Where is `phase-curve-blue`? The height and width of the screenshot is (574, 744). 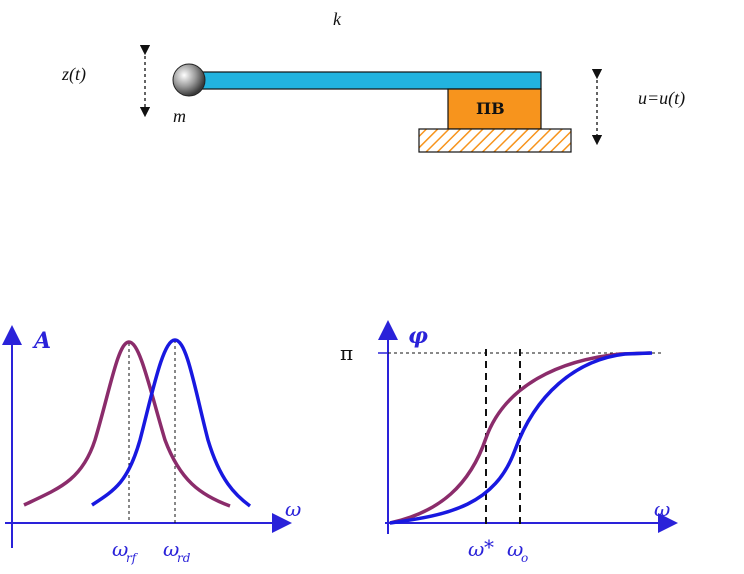 phase-curve-blue is located at coordinates (521, 438).